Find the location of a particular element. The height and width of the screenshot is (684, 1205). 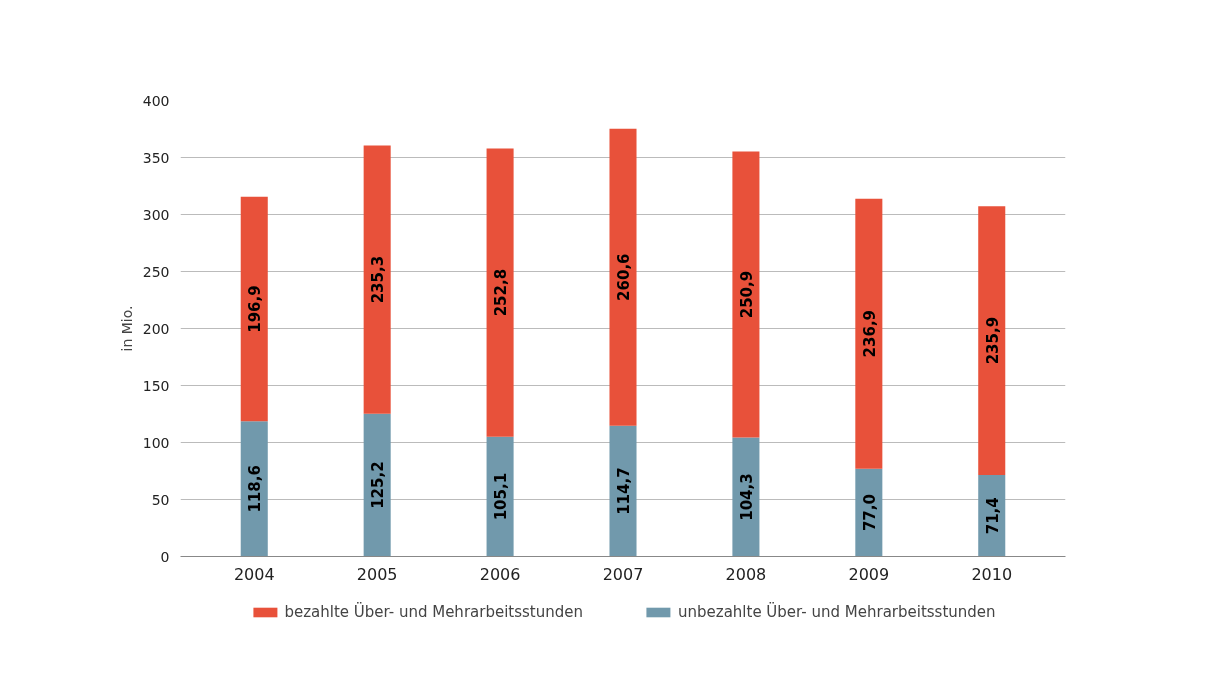

data-label: 250,9 is located at coordinates (746, 294).